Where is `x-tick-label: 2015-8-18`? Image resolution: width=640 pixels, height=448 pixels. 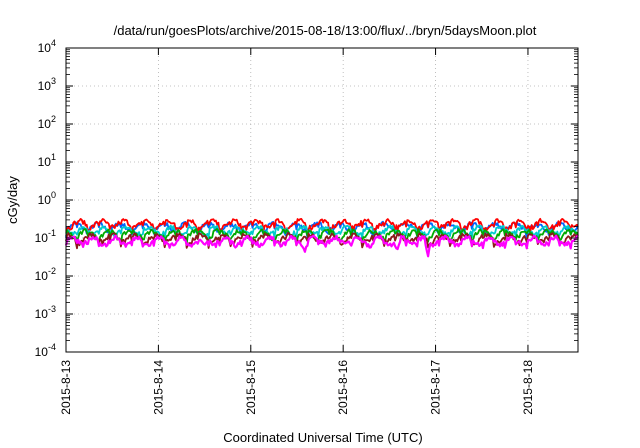 x-tick-label: 2015-8-18 is located at coordinates (528, 387).